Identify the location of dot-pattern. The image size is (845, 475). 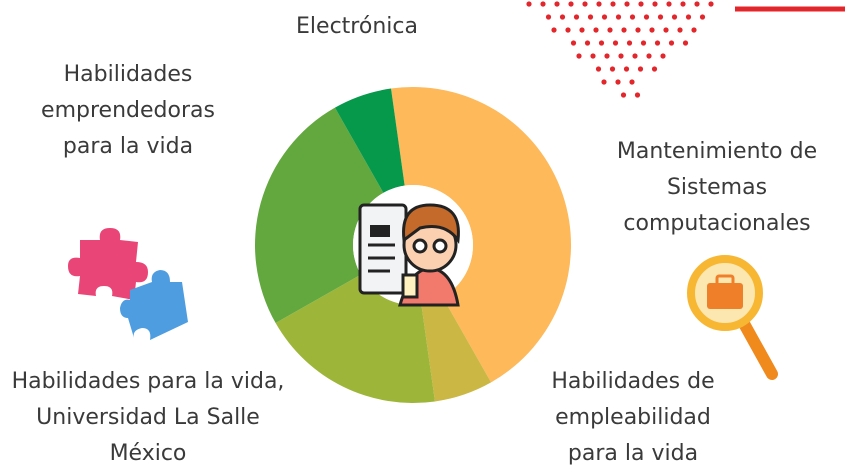
(620, 49).